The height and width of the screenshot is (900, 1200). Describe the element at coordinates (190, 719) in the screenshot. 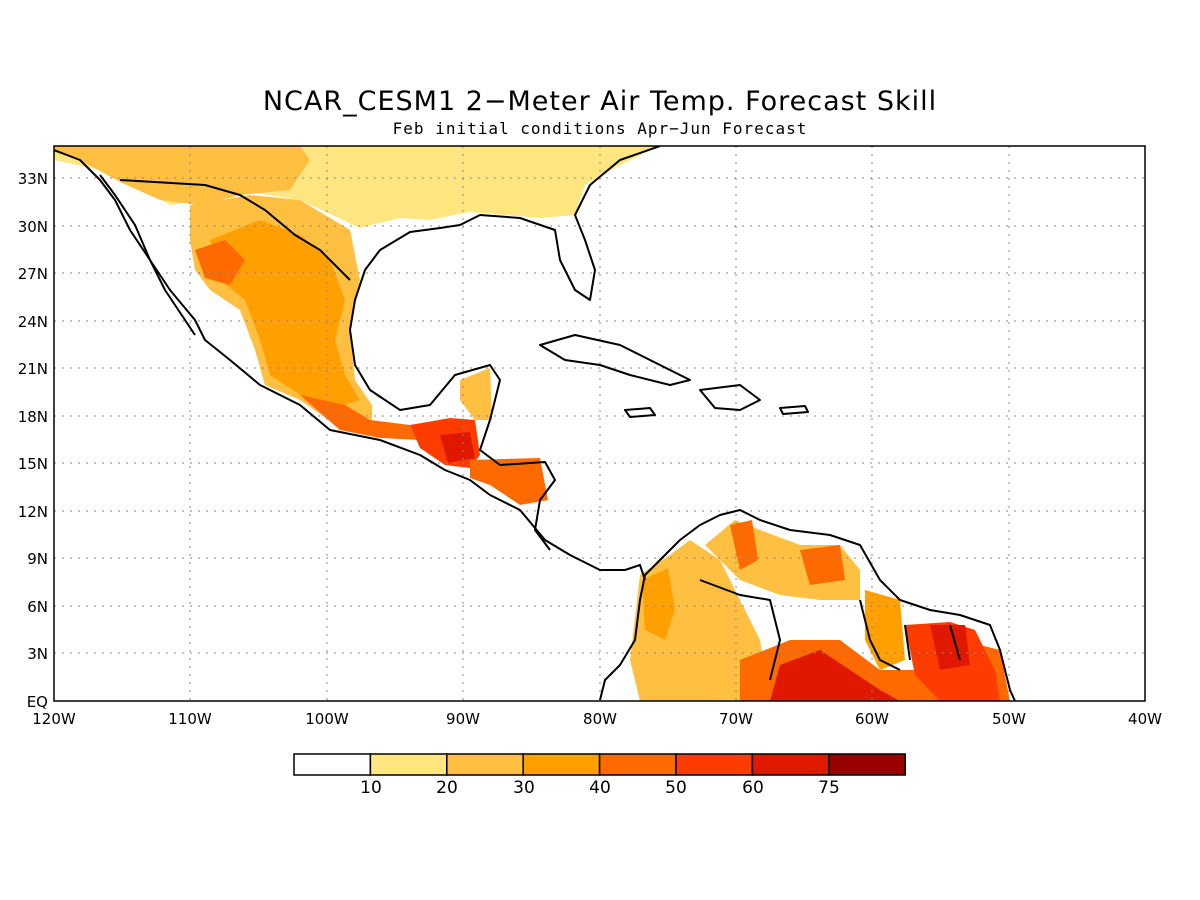

I see `lon-label: 110W` at that location.